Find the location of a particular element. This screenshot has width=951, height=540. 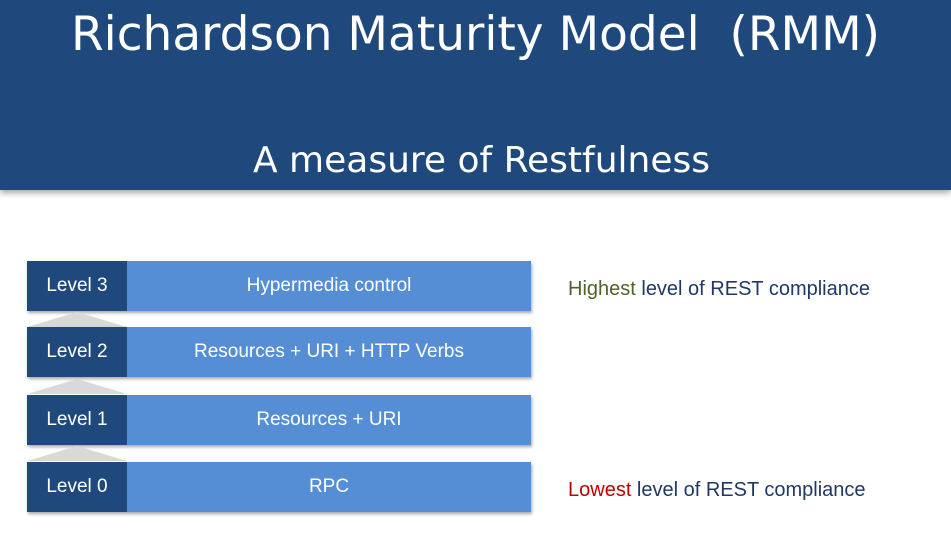

level-2-row: Level 2 Resources + URI + HTTP Verbs is located at coordinates (279, 352).